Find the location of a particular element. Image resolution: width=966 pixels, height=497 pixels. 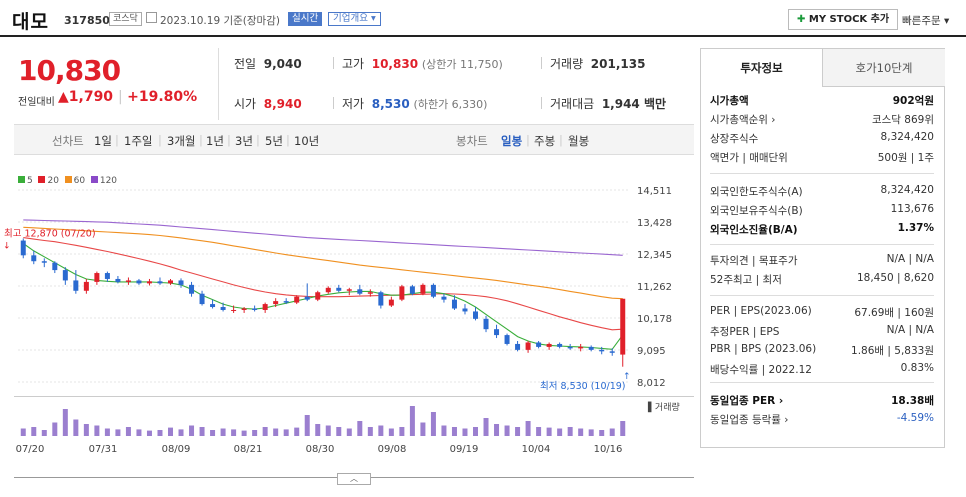

high-price: 고가 10,830 (상한가 11,750) is located at coordinates (422, 63).